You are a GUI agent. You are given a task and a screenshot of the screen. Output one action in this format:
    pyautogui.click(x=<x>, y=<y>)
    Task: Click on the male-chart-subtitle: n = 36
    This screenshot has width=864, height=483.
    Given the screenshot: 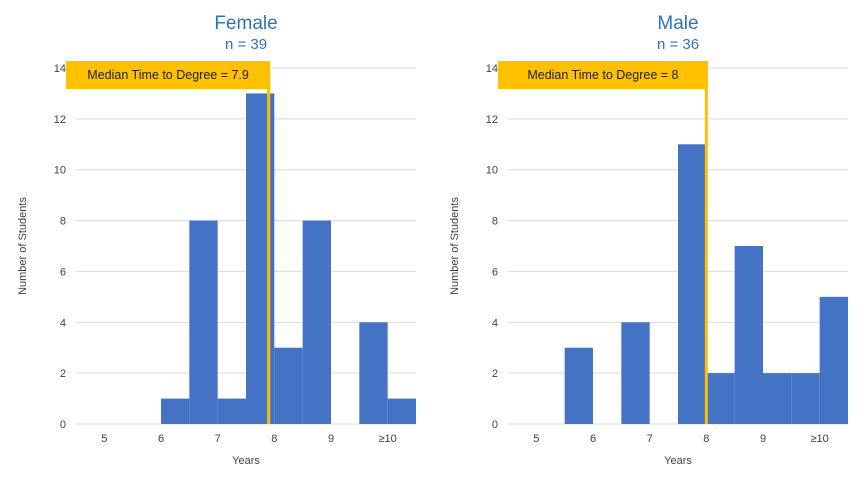 What is the action you would take?
    pyautogui.click(x=678, y=44)
    